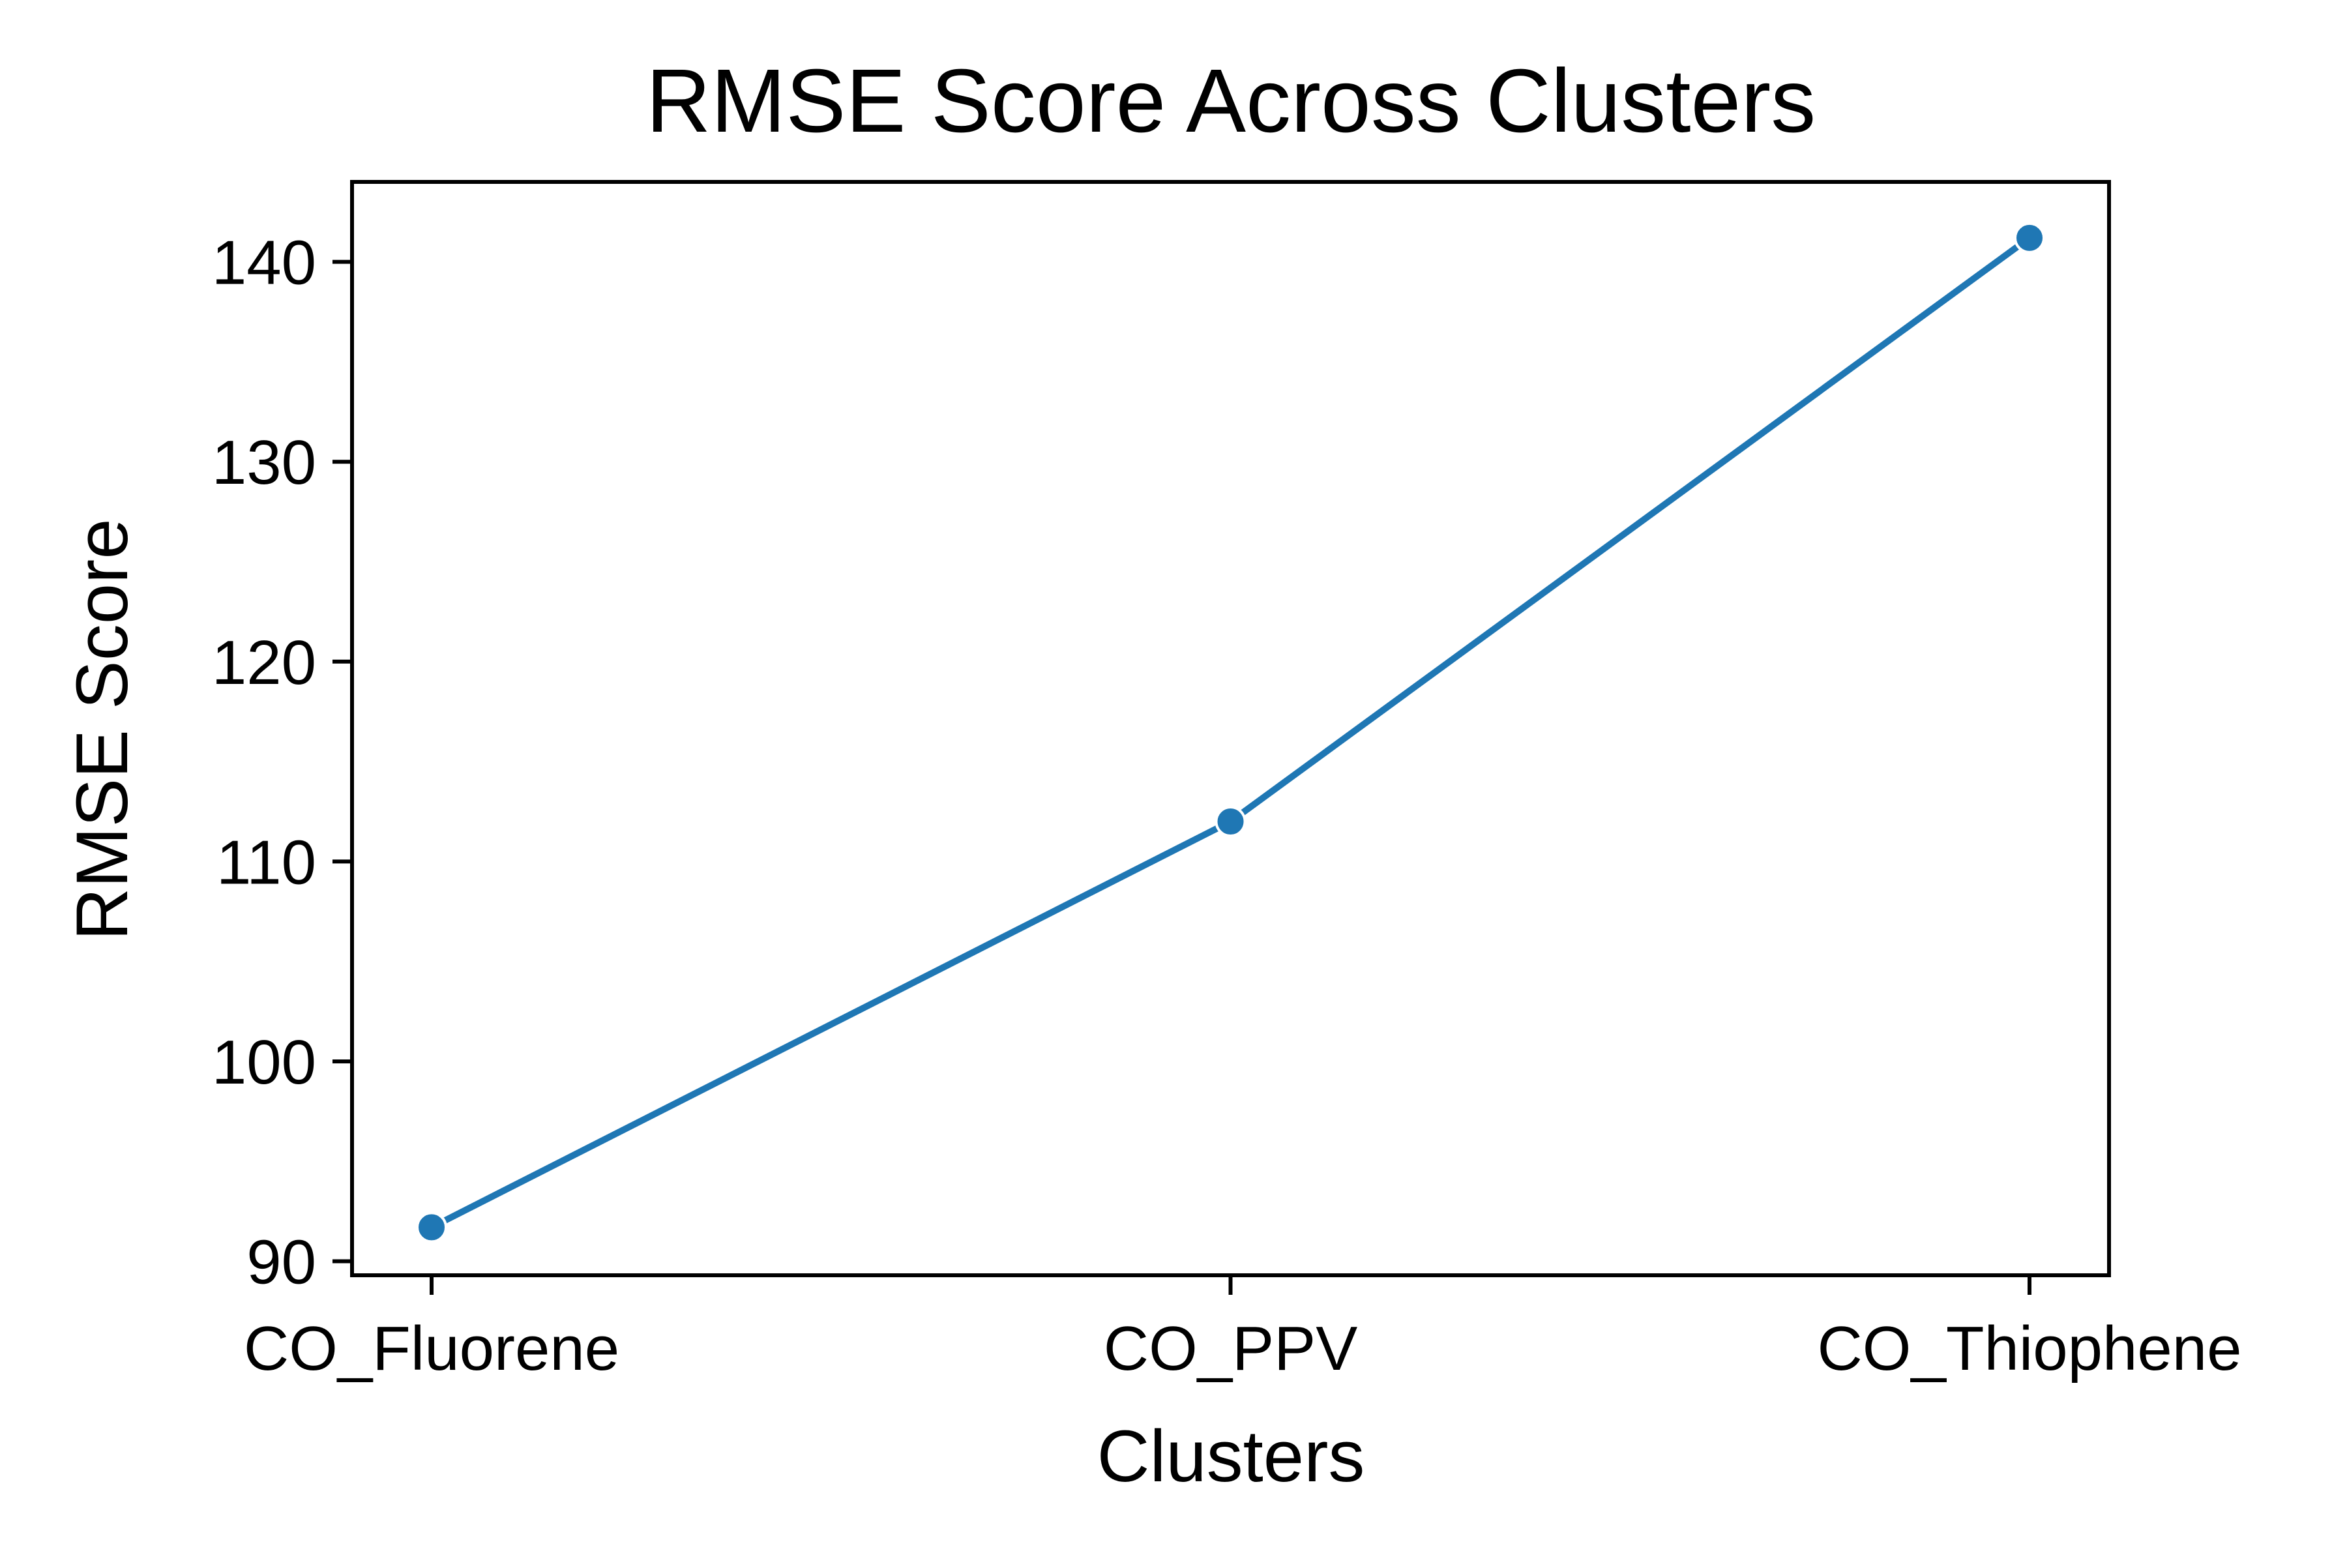  Describe the element at coordinates (264, 1062) in the screenshot. I see `y-tick-label: 100` at that location.